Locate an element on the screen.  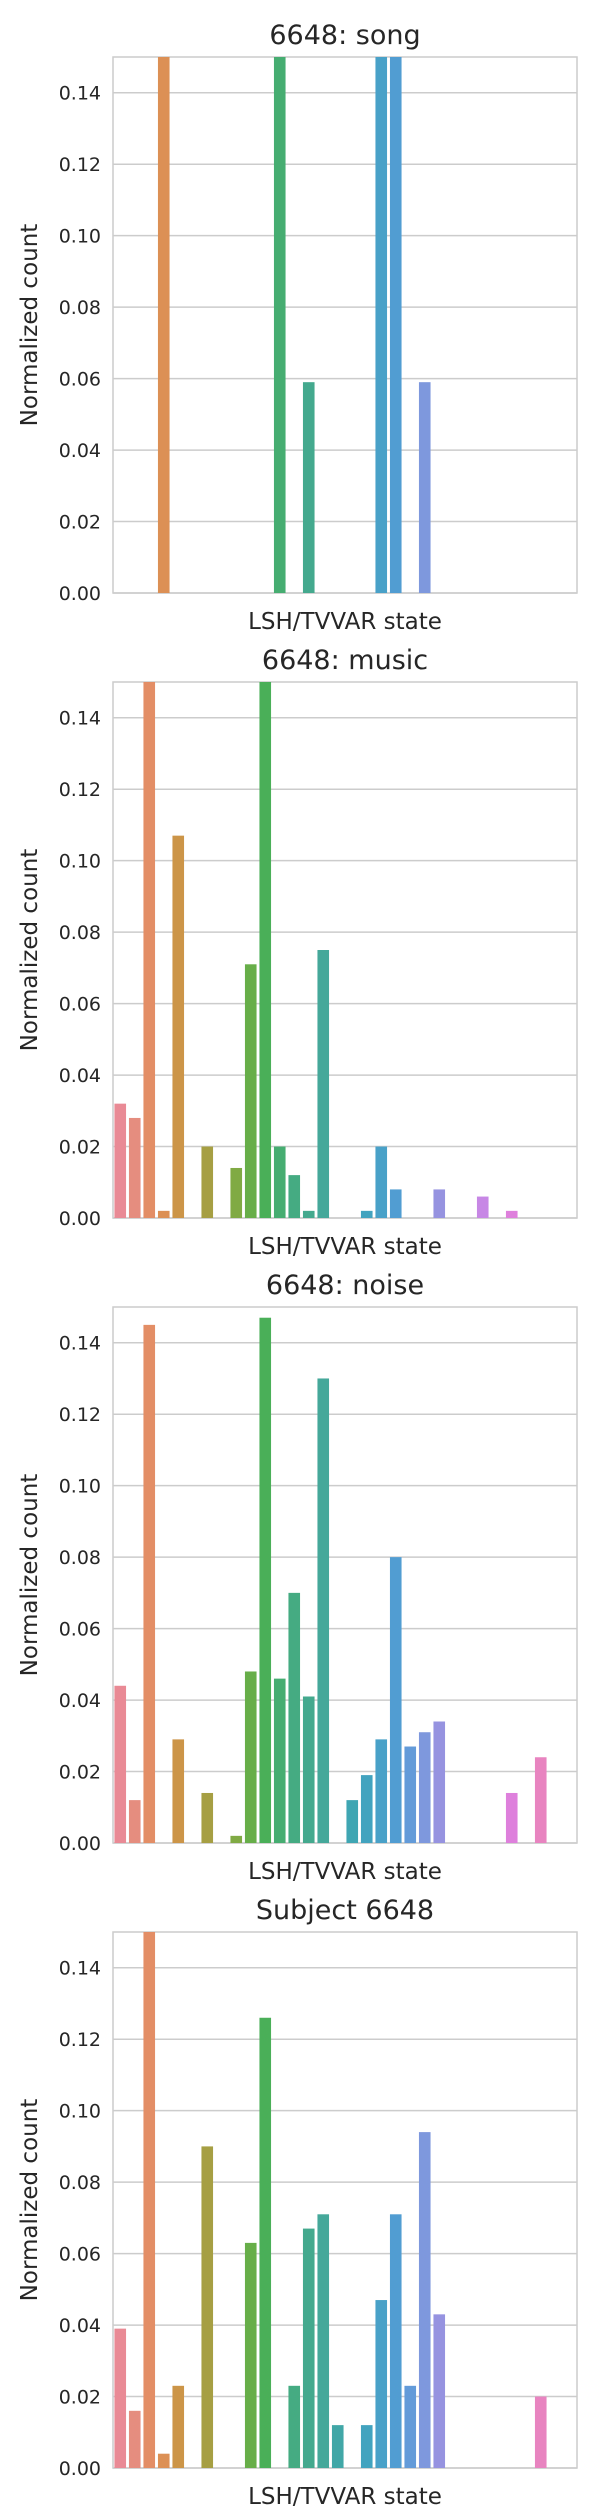
chart-title: Subject 6648 is located at coordinates (345, 1910).